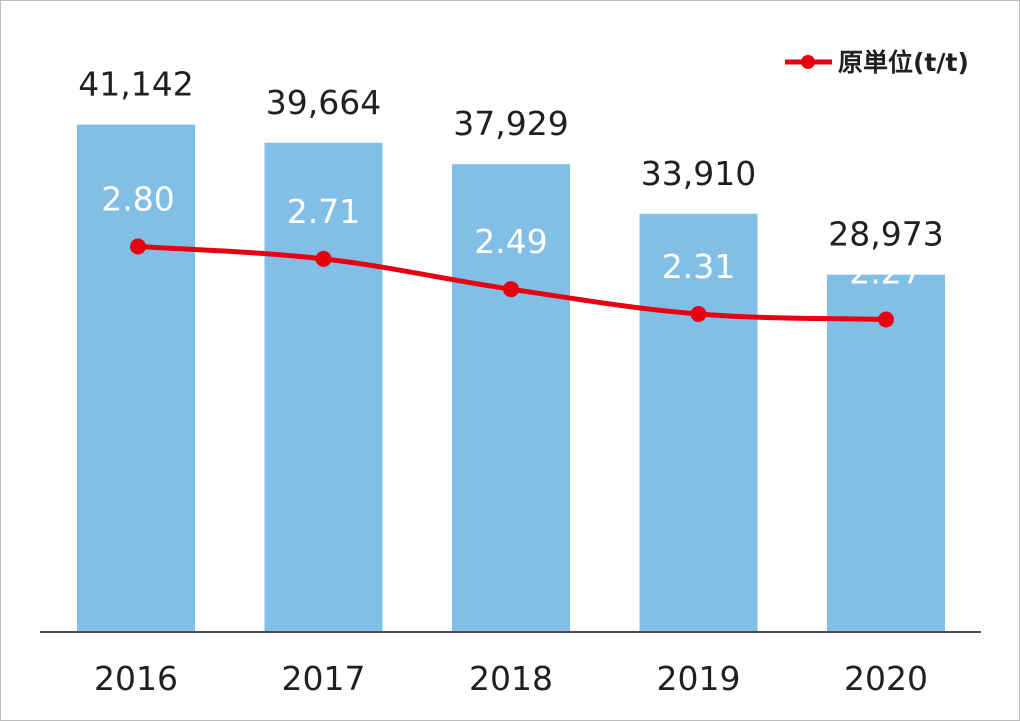 The height and width of the screenshot is (721, 1020). Describe the element at coordinates (903, 62) in the screenshot. I see `legend-label: 原単位(t/t)` at that location.